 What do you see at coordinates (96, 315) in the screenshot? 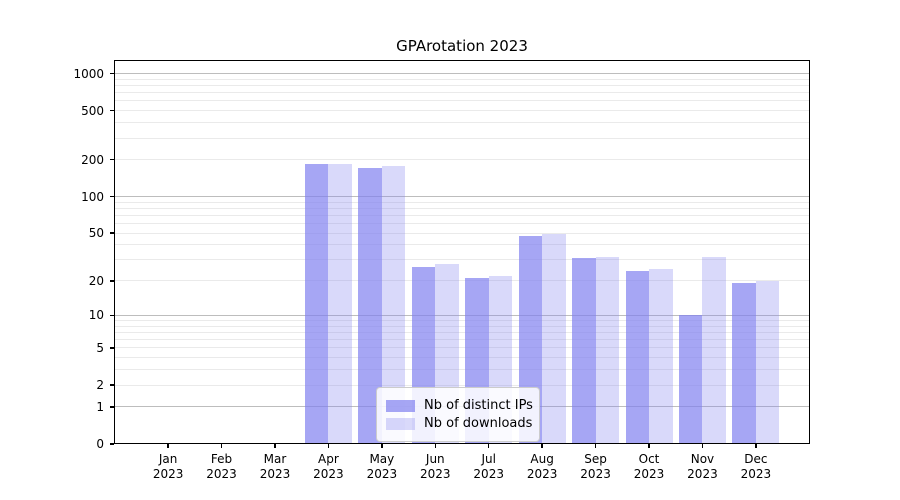
I see `y-tick-label-10: 10` at bounding box center [96, 315].